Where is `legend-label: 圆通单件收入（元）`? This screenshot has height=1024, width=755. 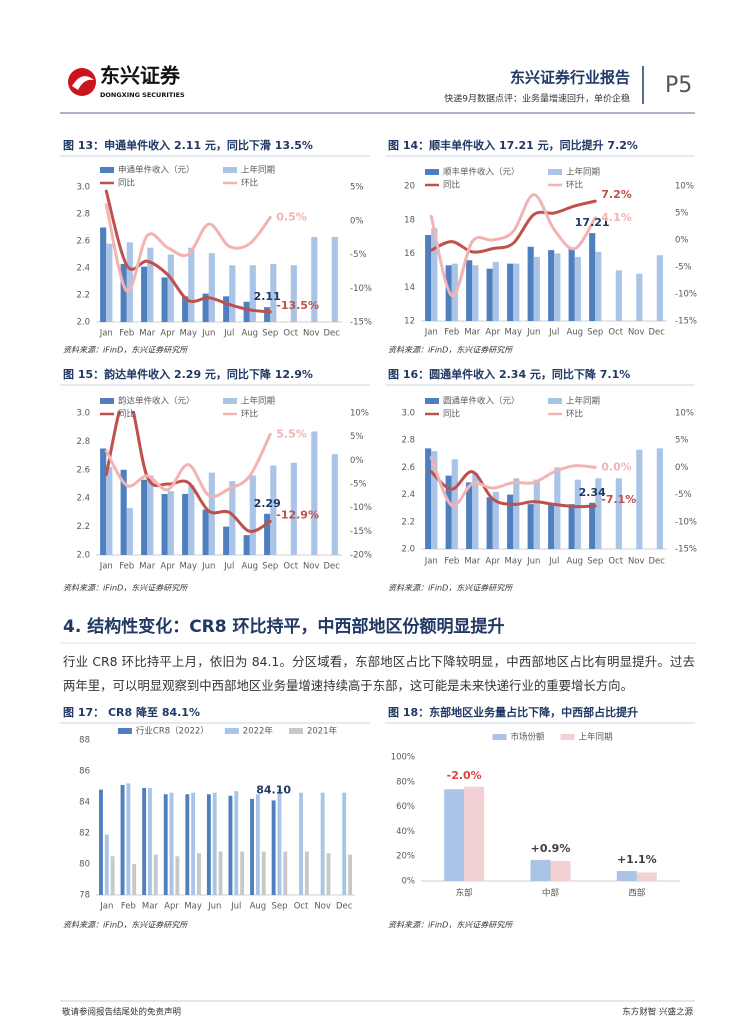
legend-label: 圆通单件收入（元） is located at coordinates (481, 401).